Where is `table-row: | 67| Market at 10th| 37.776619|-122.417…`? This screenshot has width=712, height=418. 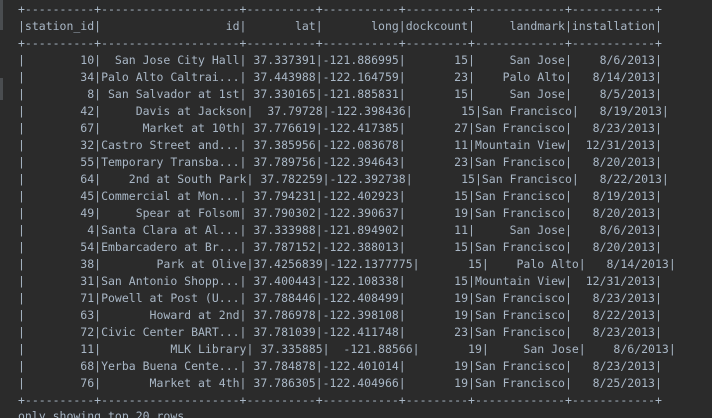 table-row: | 67| Market at 10th| 37.776619|-122.417… is located at coordinates (340, 128).